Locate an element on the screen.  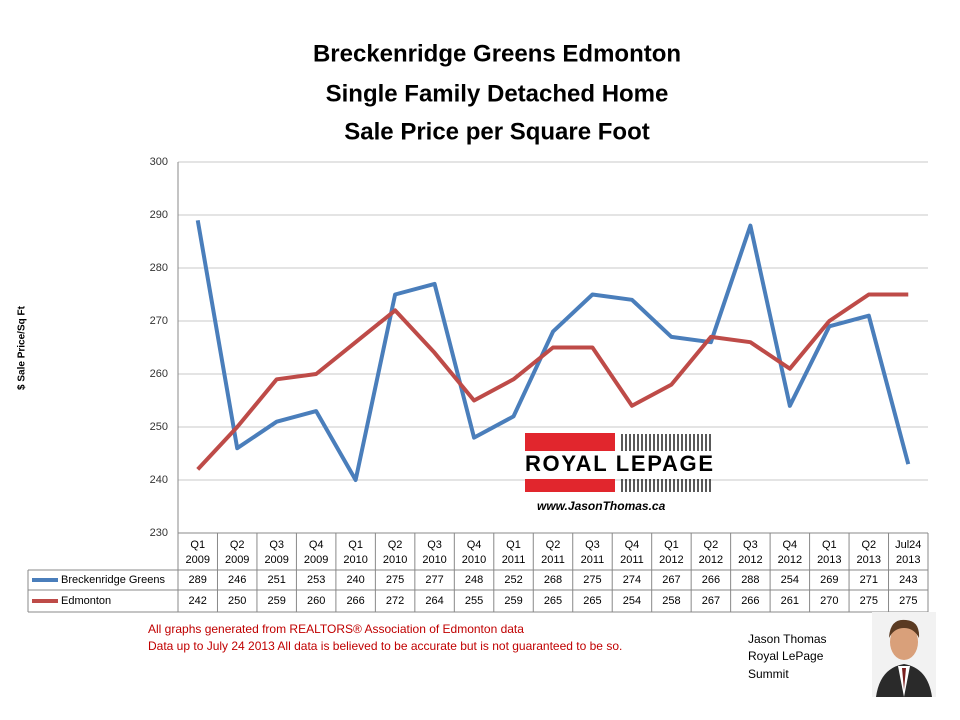
logo-barcode is located at coordinates (666, 463).